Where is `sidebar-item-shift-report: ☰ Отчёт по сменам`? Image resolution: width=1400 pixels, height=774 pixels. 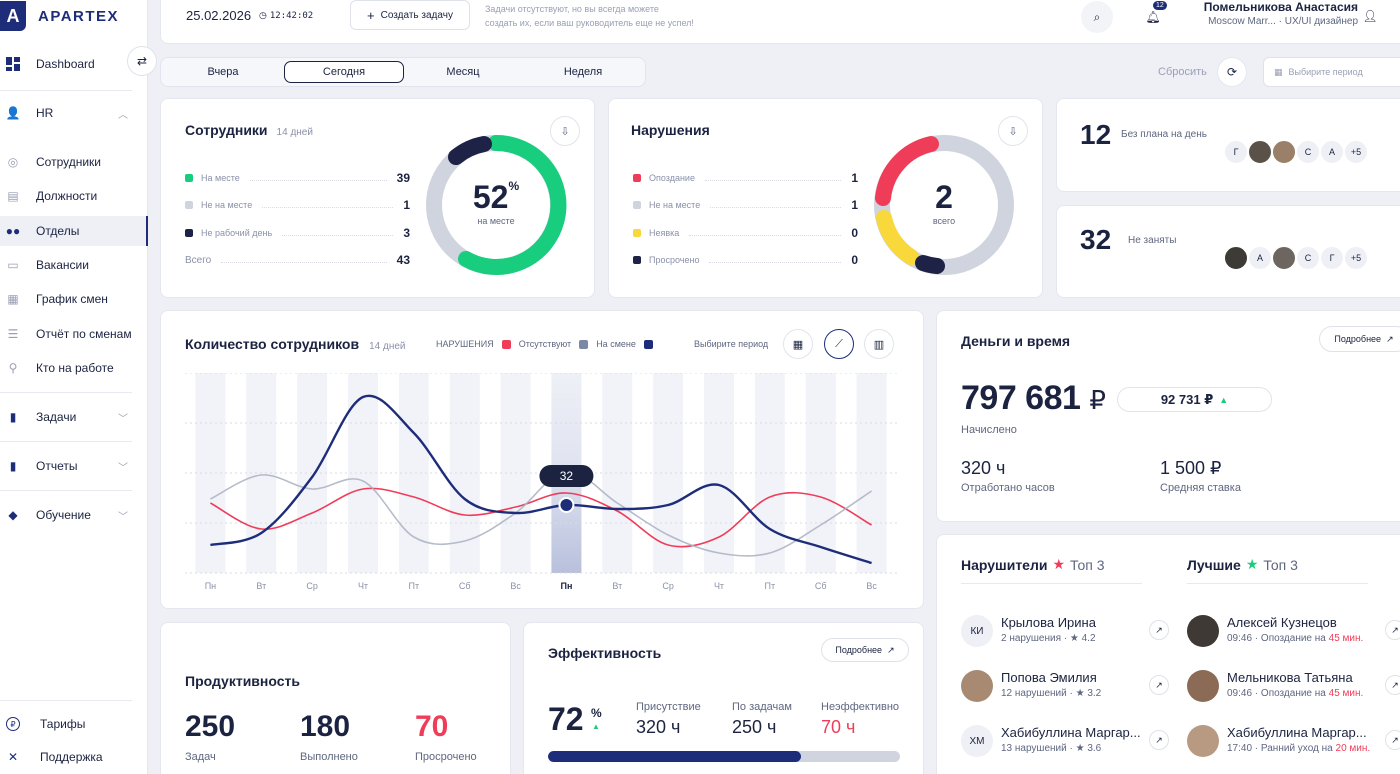 sidebar-item-shift-report: ☰ Отчёт по сменам is located at coordinates (74, 334).